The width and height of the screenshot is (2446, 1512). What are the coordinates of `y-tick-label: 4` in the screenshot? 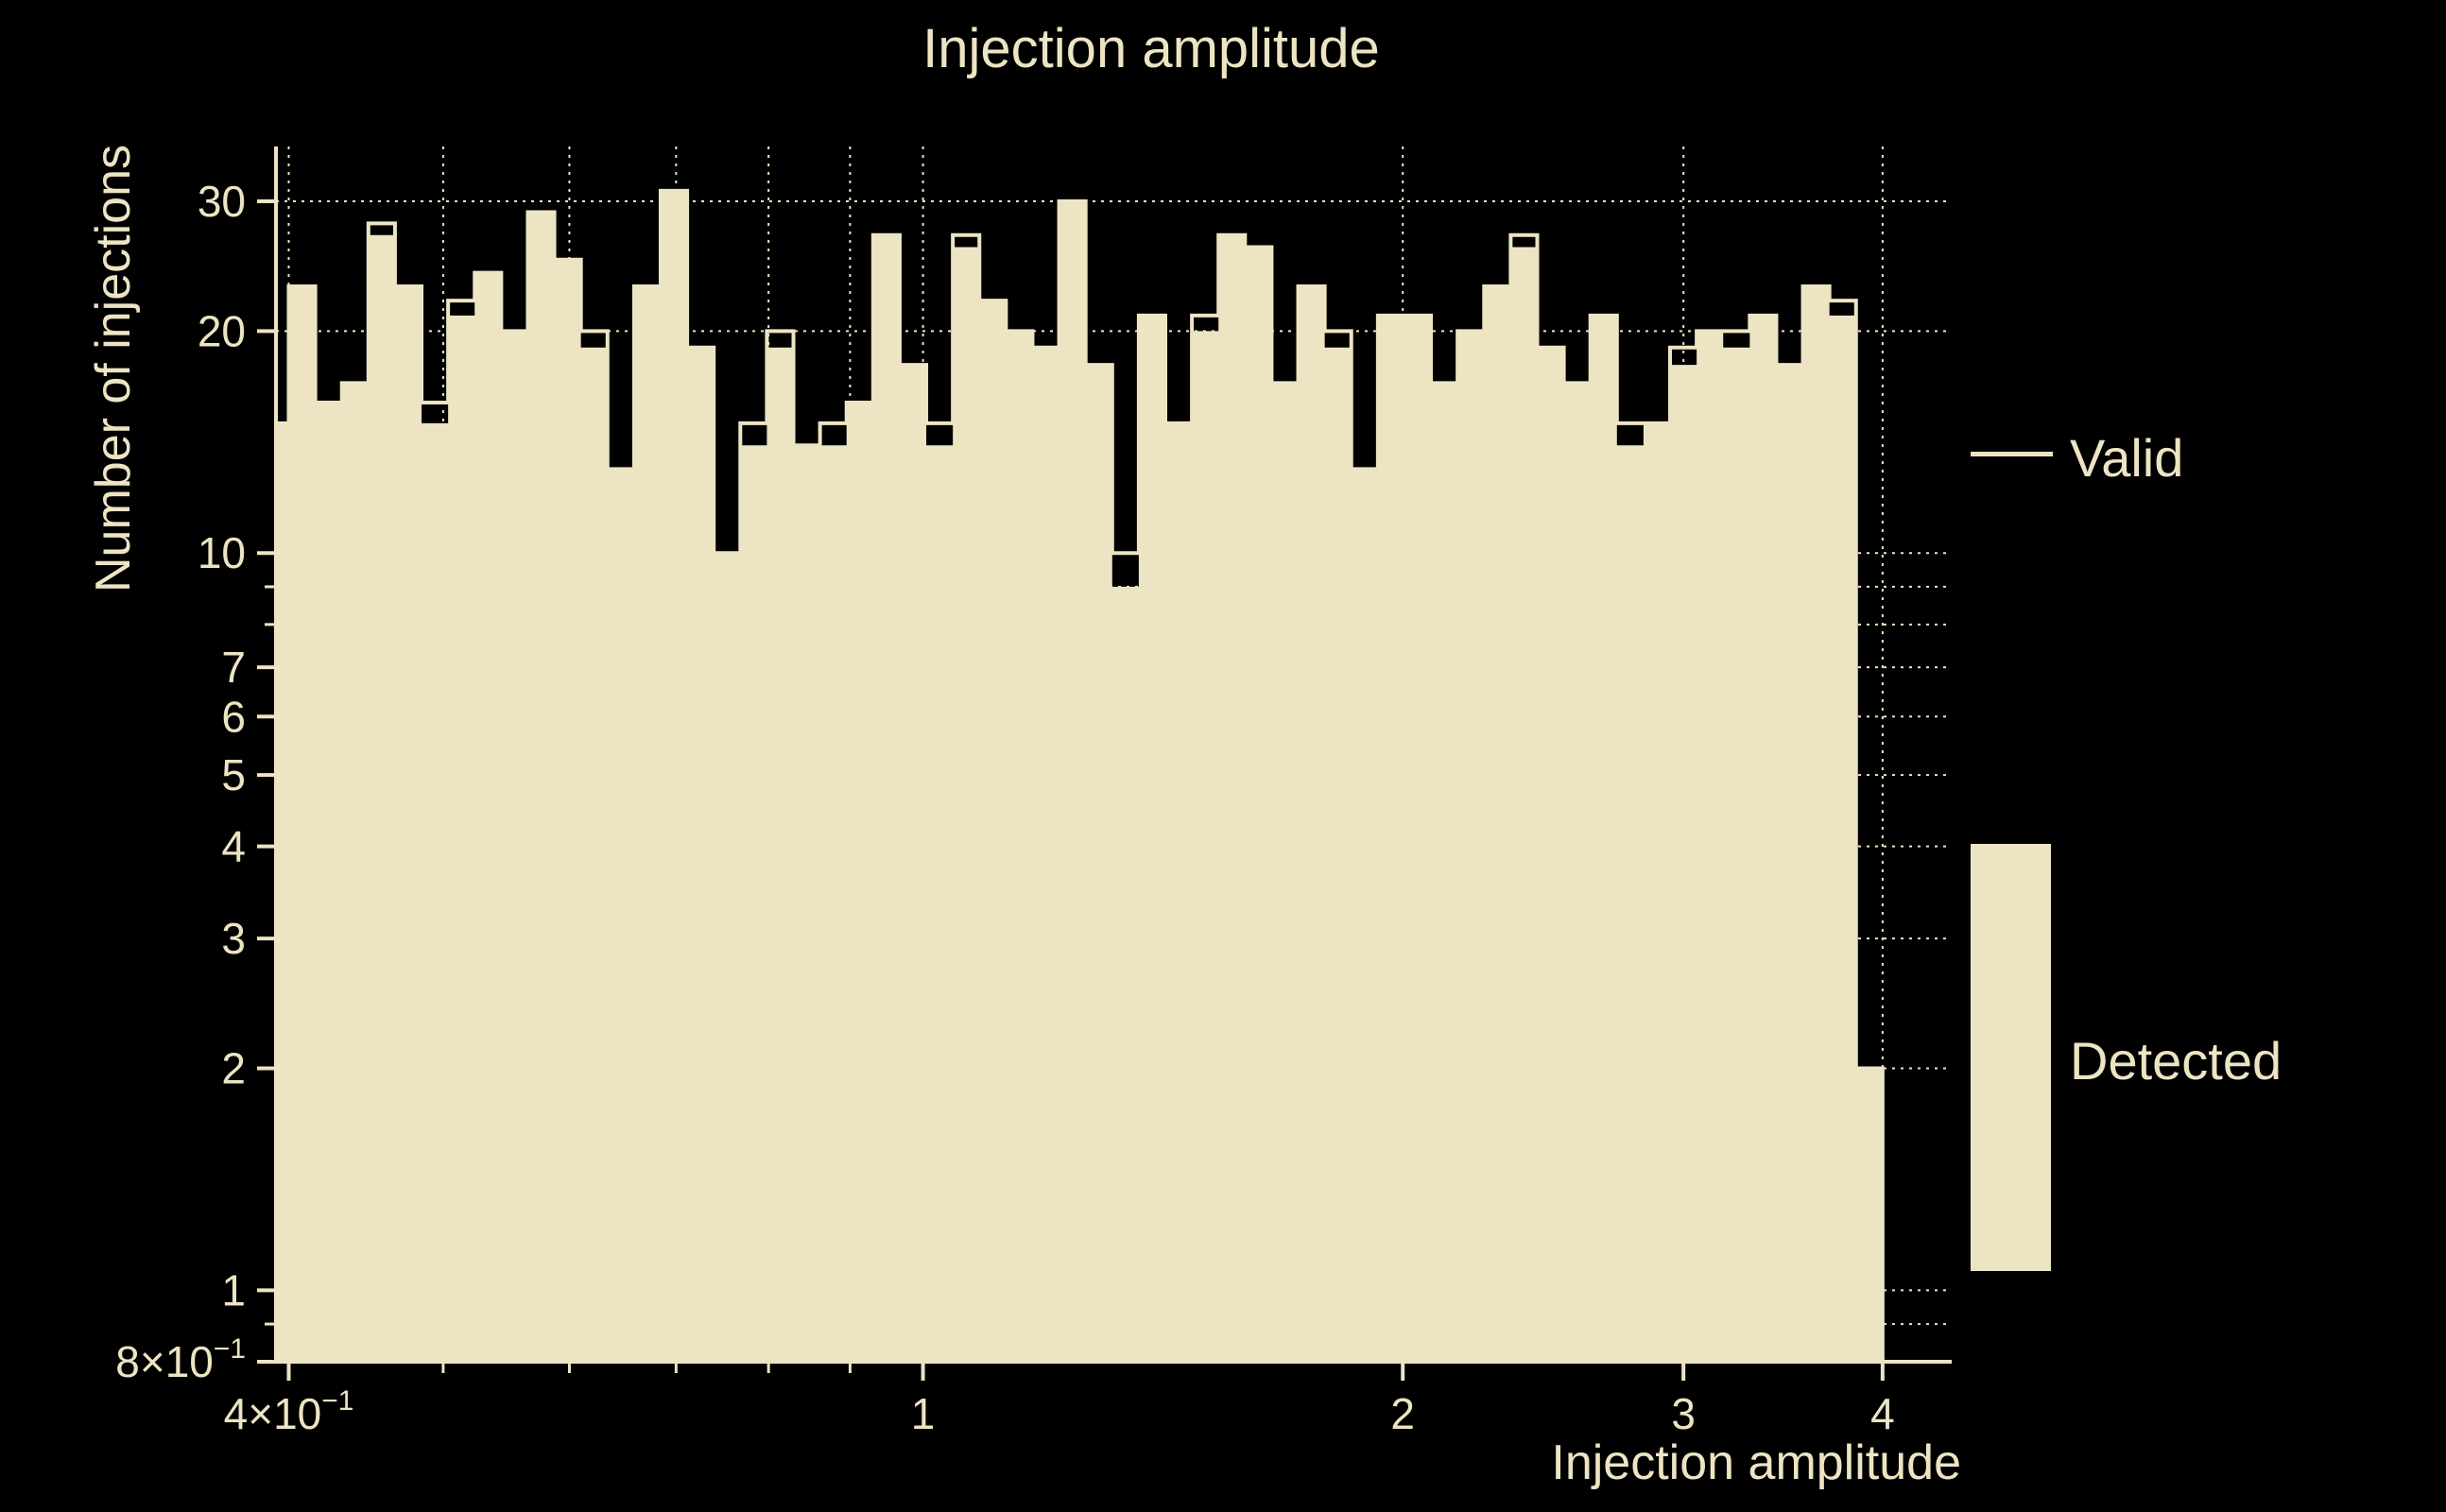 It's located at (233, 846).